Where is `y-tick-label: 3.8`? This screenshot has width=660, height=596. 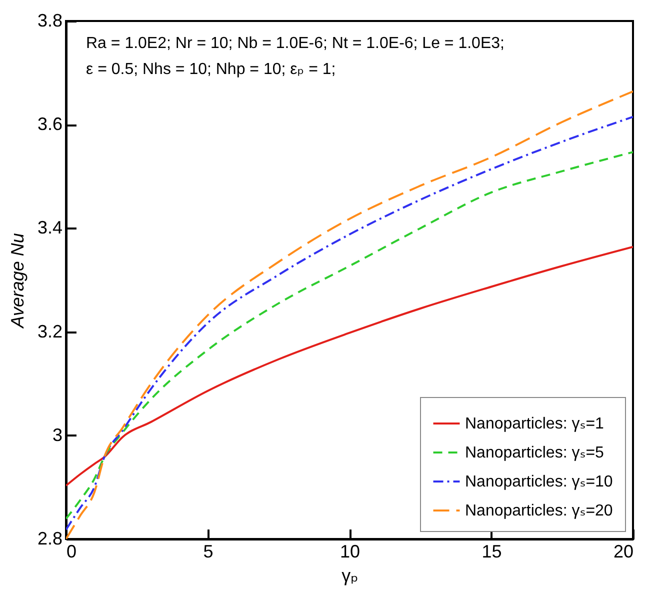
y-tick-label: 3.8 is located at coordinates (49, 20).